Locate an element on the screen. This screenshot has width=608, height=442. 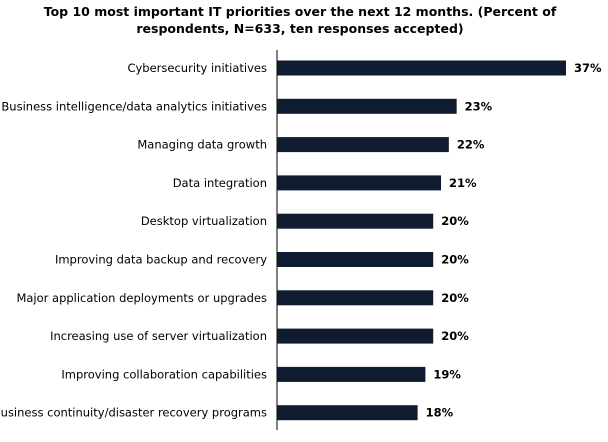
value-label: 21% is located at coordinates (463, 183).